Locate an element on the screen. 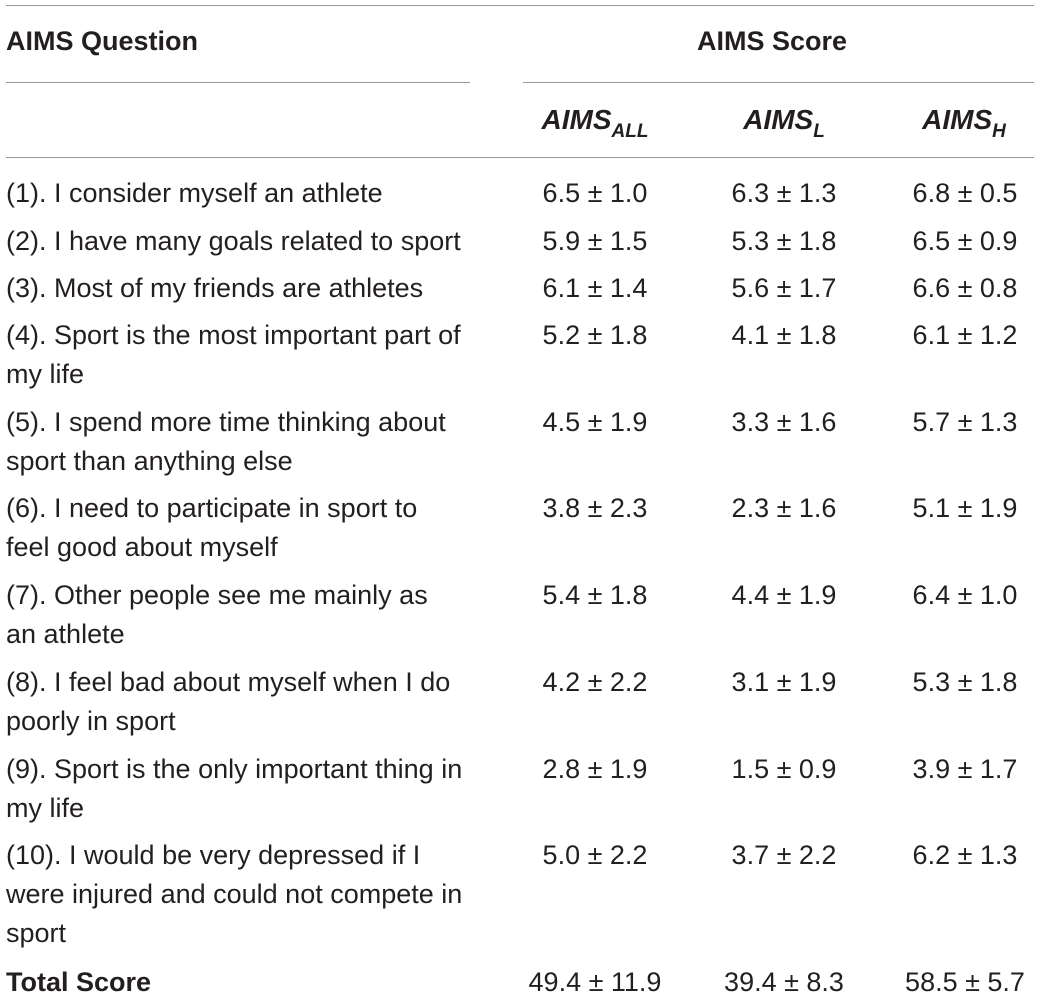 Image resolution: width=1040 pixels, height=1002 pixels. aims-h-main: AIMS is located at coordinates (957, 119).